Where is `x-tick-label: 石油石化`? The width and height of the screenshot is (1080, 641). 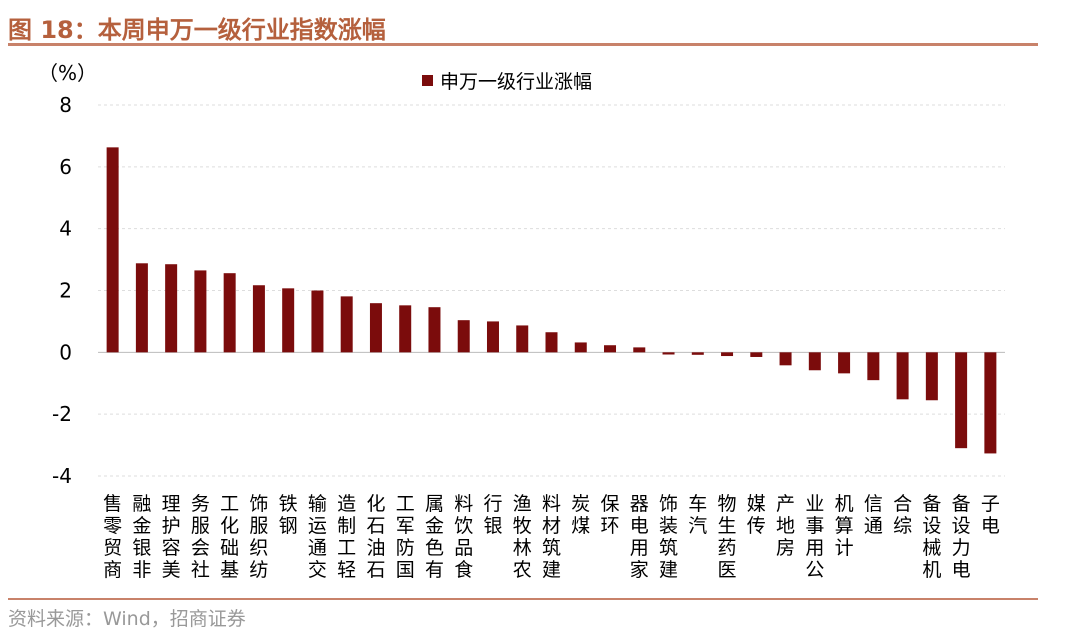 x-tick-label: 石油石化 is located at coordinates (375, 537).